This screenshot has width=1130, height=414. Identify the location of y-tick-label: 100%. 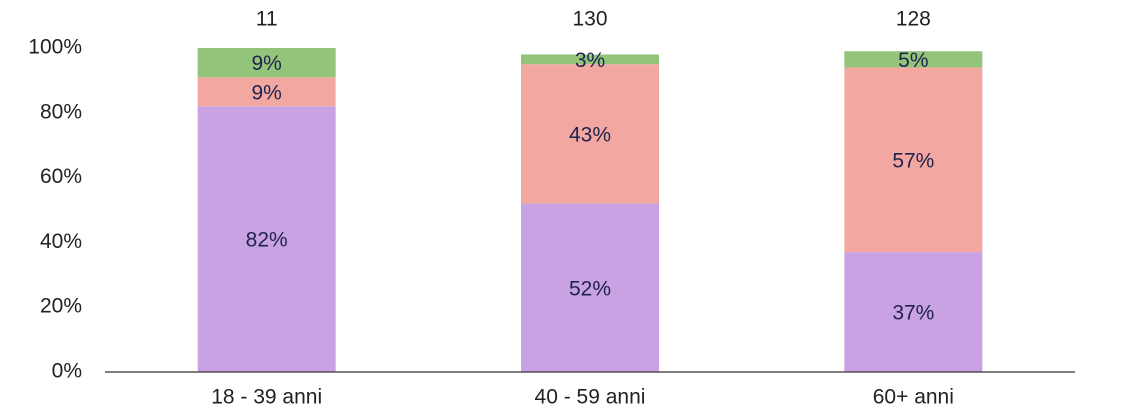
(55, 47).